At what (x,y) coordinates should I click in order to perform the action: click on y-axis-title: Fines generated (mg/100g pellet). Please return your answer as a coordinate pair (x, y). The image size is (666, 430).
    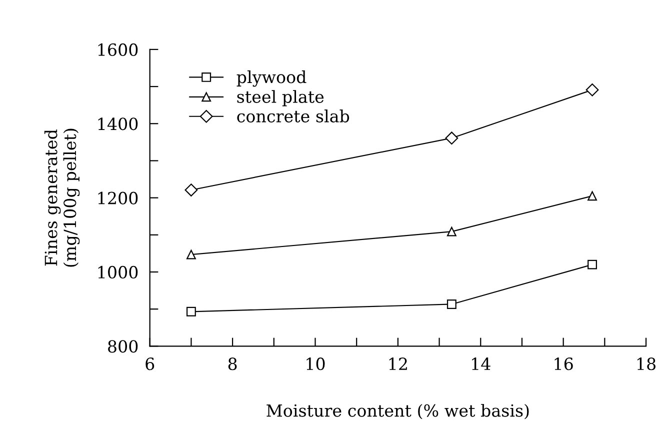
    Looking at the image, I should click on (62, 197).